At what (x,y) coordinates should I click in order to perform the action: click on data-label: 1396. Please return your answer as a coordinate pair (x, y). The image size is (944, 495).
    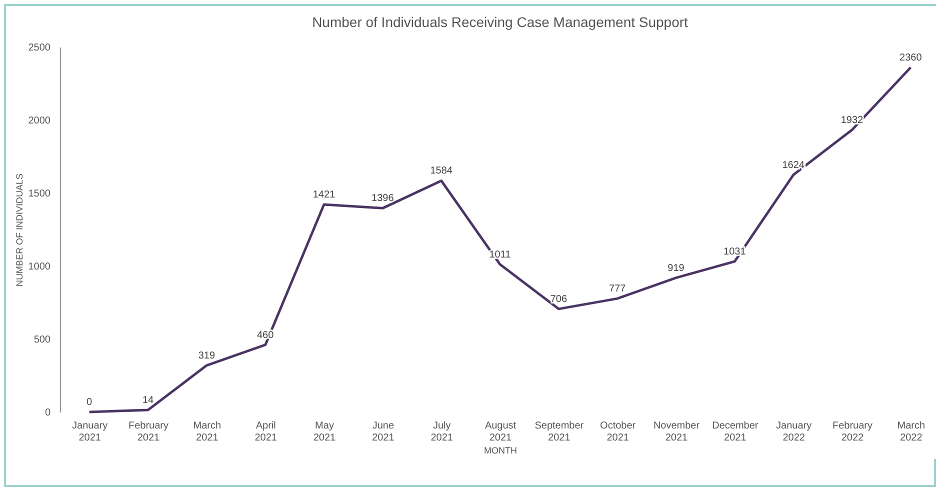
    Looking at the image, I should click on (383, 198).